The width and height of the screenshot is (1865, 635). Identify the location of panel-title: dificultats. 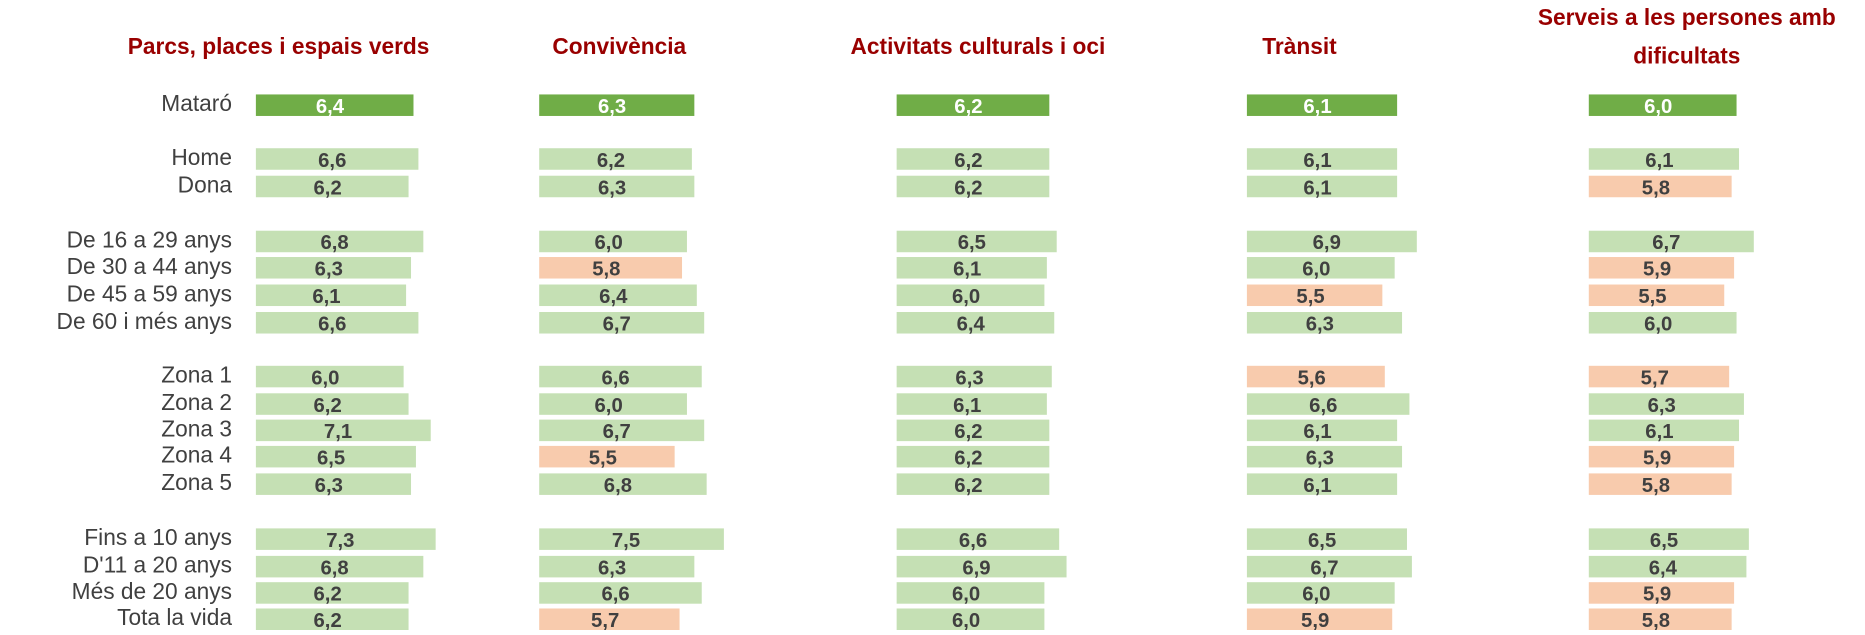
(1686, 55).